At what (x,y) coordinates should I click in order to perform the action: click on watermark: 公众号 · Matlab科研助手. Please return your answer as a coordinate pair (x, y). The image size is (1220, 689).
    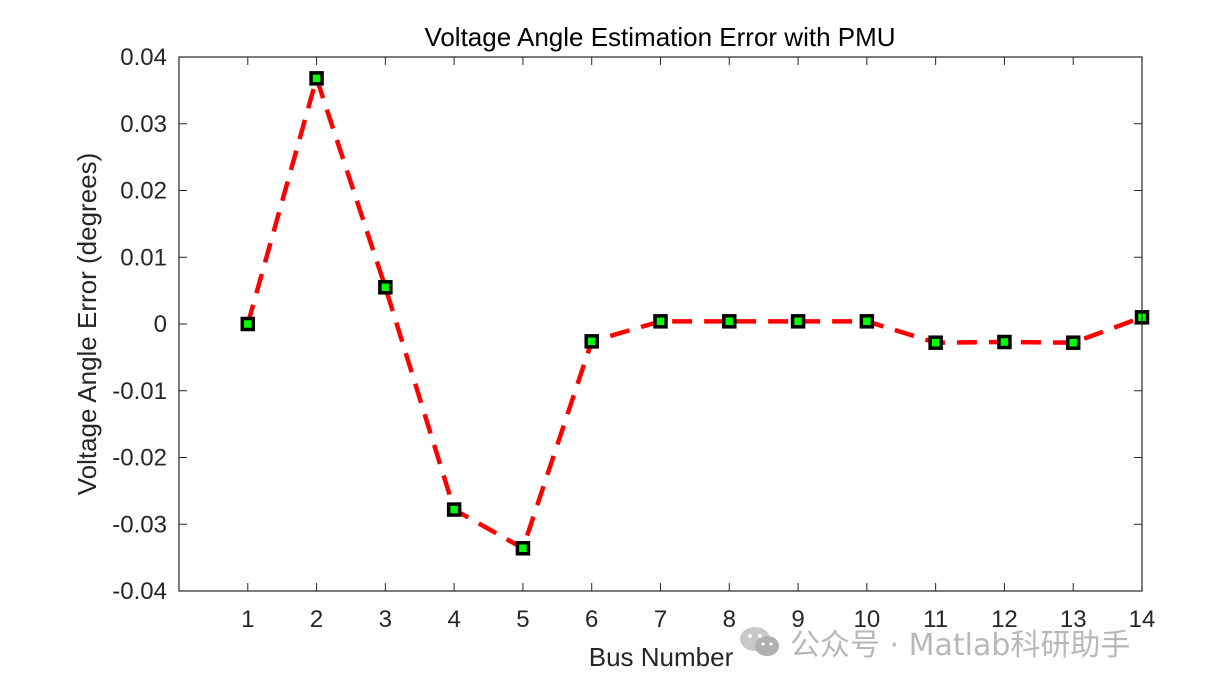
    Looking at the image, I should click on (934, 642).